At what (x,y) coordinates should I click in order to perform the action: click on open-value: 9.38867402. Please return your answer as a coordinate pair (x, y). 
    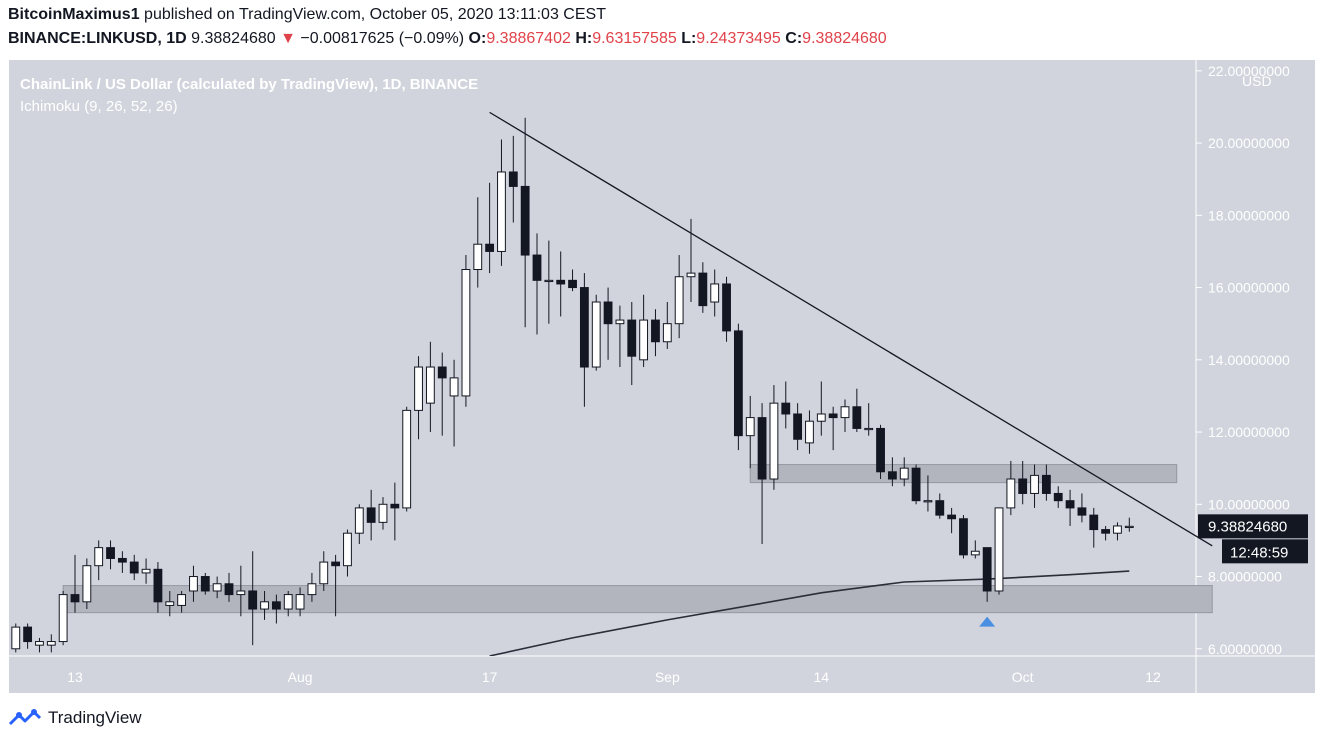
    Looking at the image, I should click on (528, 38).